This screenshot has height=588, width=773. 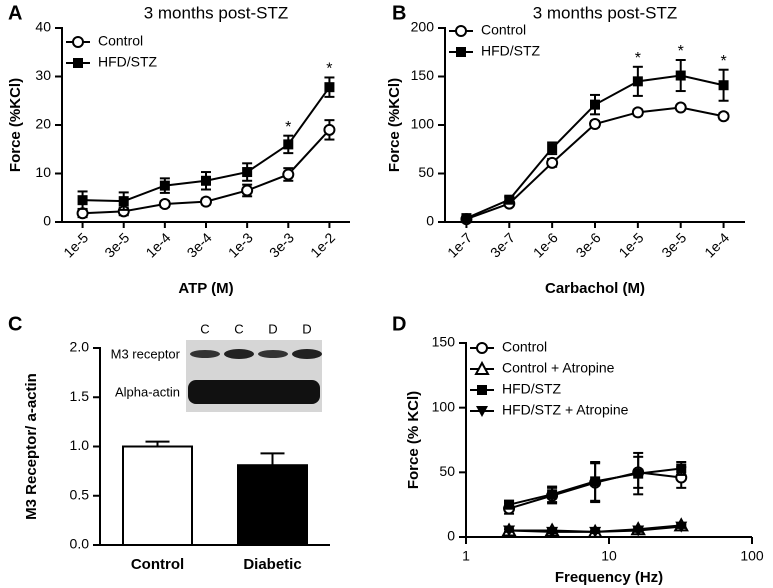 What do you see at coordinates (502, 244) in the screenshot?
I see `x-tick-label: 3e-7` at bounding box center [502, 244].